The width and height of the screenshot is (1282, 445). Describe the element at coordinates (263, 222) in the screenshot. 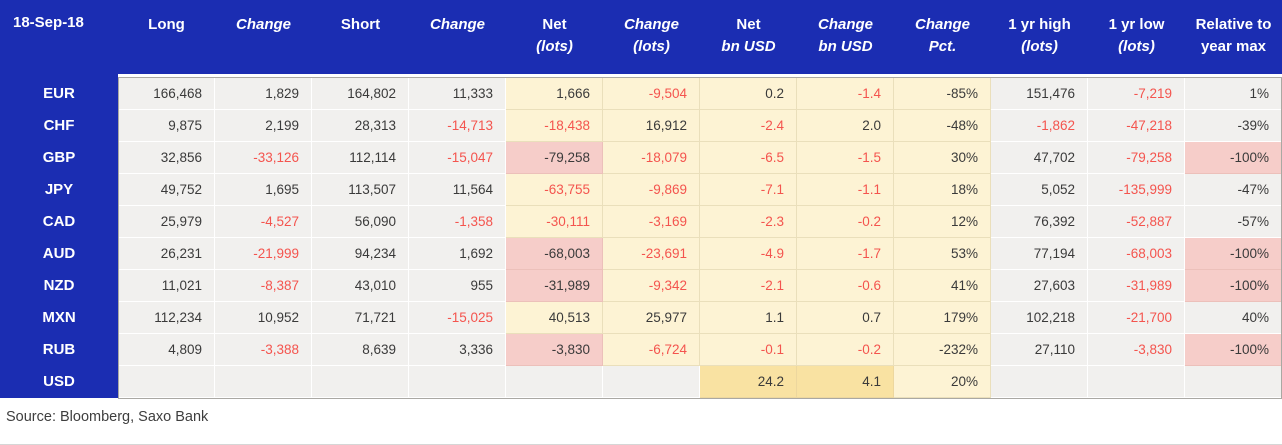

I see `cell-cad-long-change: -4,527` at that location.